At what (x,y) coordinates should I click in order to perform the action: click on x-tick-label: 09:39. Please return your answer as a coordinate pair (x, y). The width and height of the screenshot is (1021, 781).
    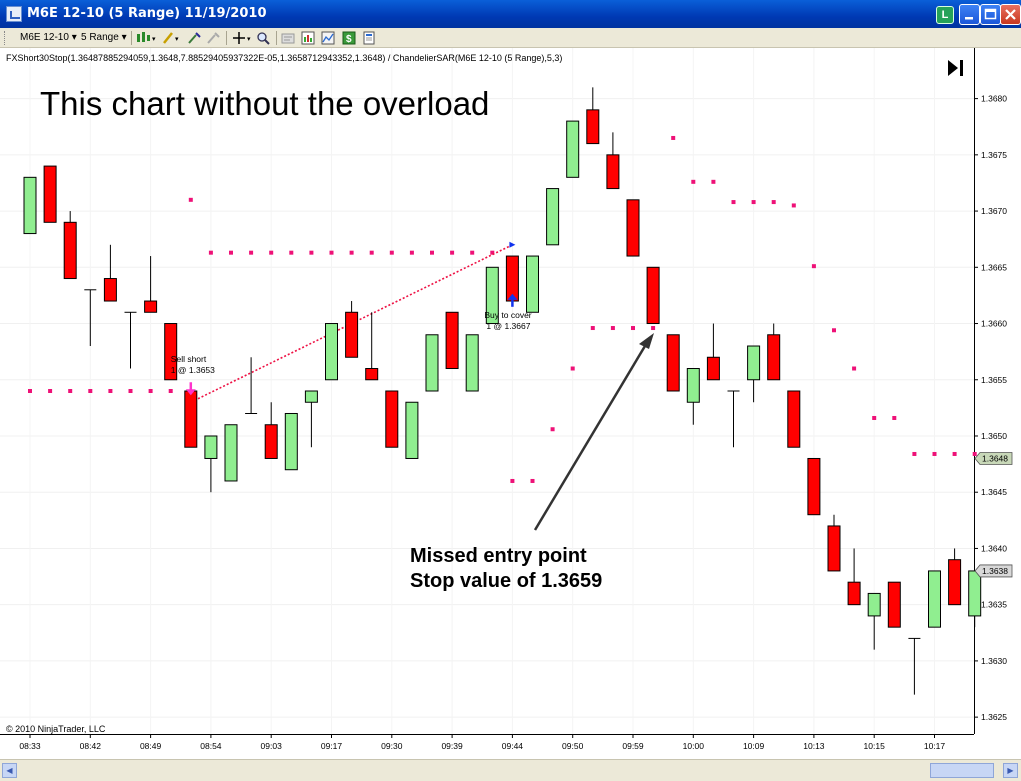
    Looking at the image, I should click on (452, 746).